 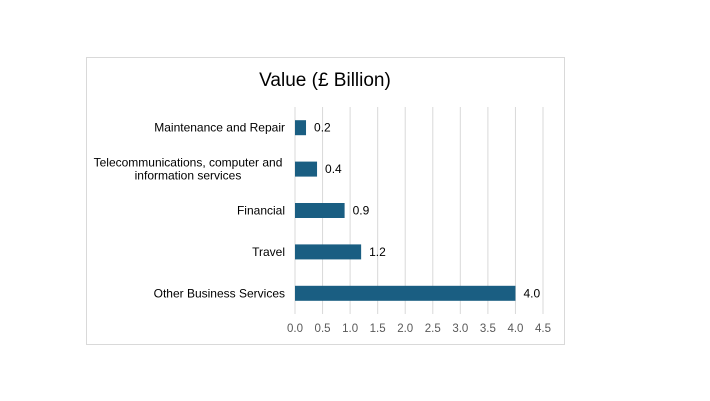 I want to click on chart-title: Value (£ Billion), so click(x=325, y=80).